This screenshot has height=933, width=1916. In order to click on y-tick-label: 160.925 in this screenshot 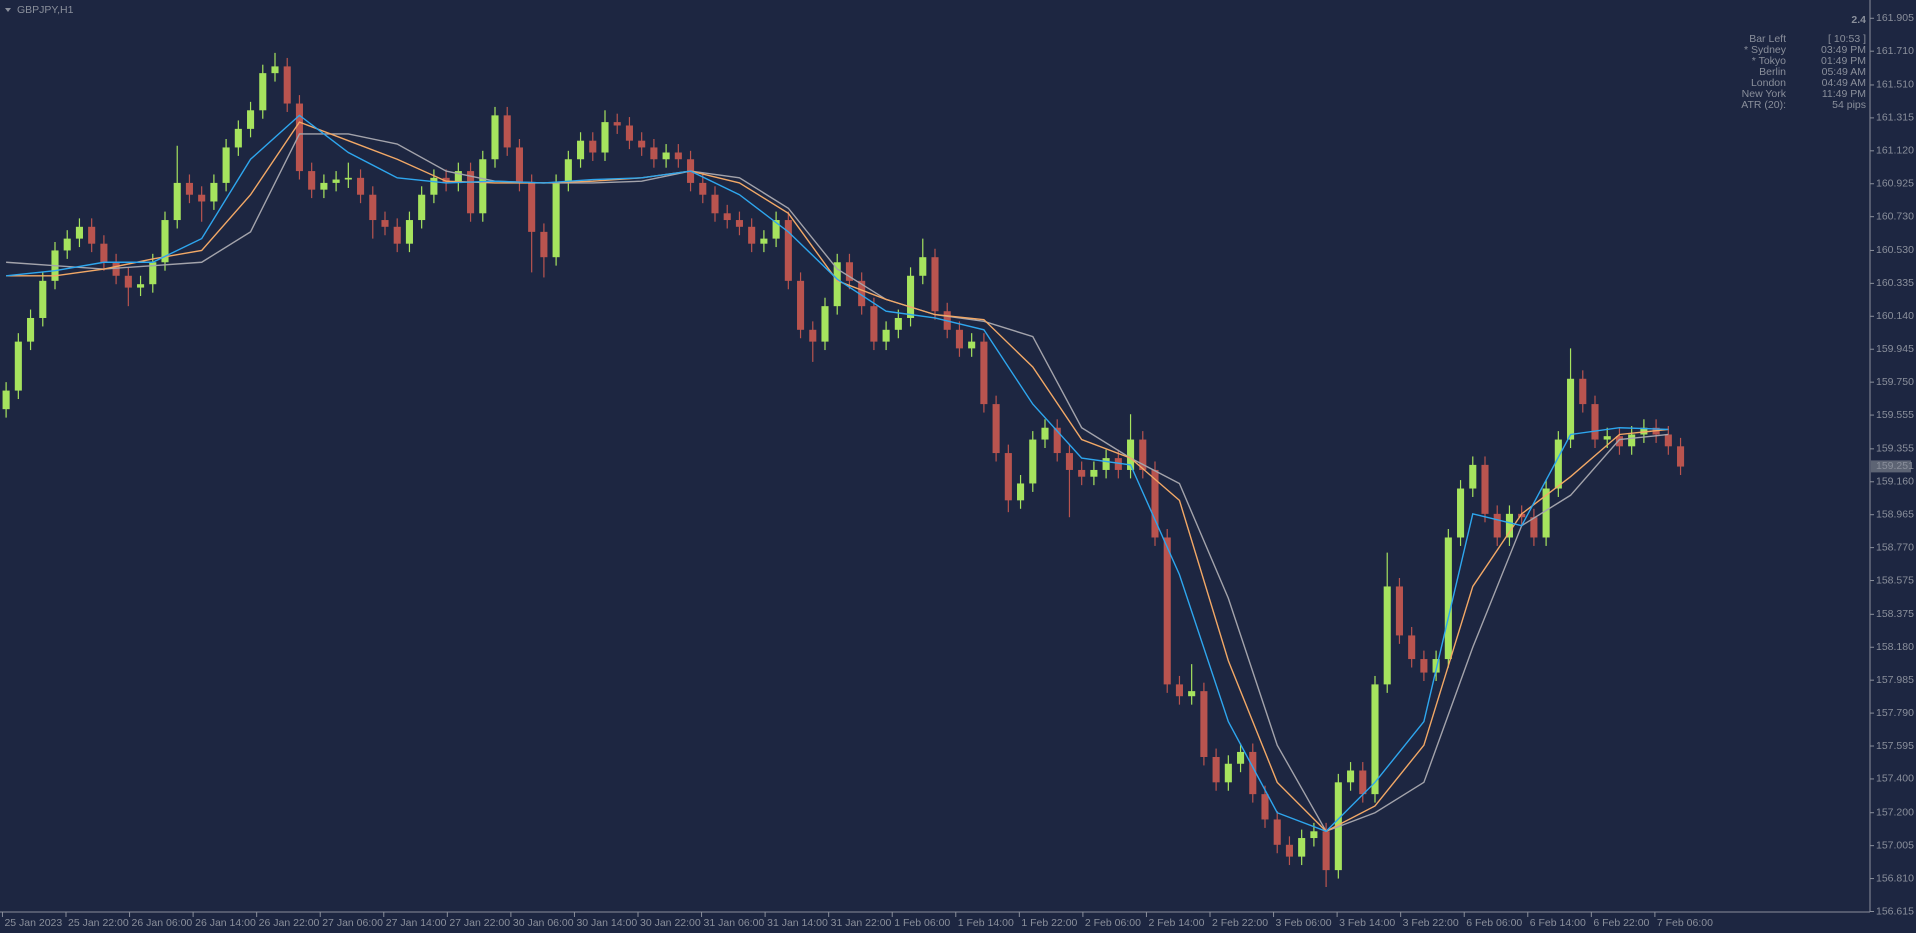, I will do `click(1895, 184)`.